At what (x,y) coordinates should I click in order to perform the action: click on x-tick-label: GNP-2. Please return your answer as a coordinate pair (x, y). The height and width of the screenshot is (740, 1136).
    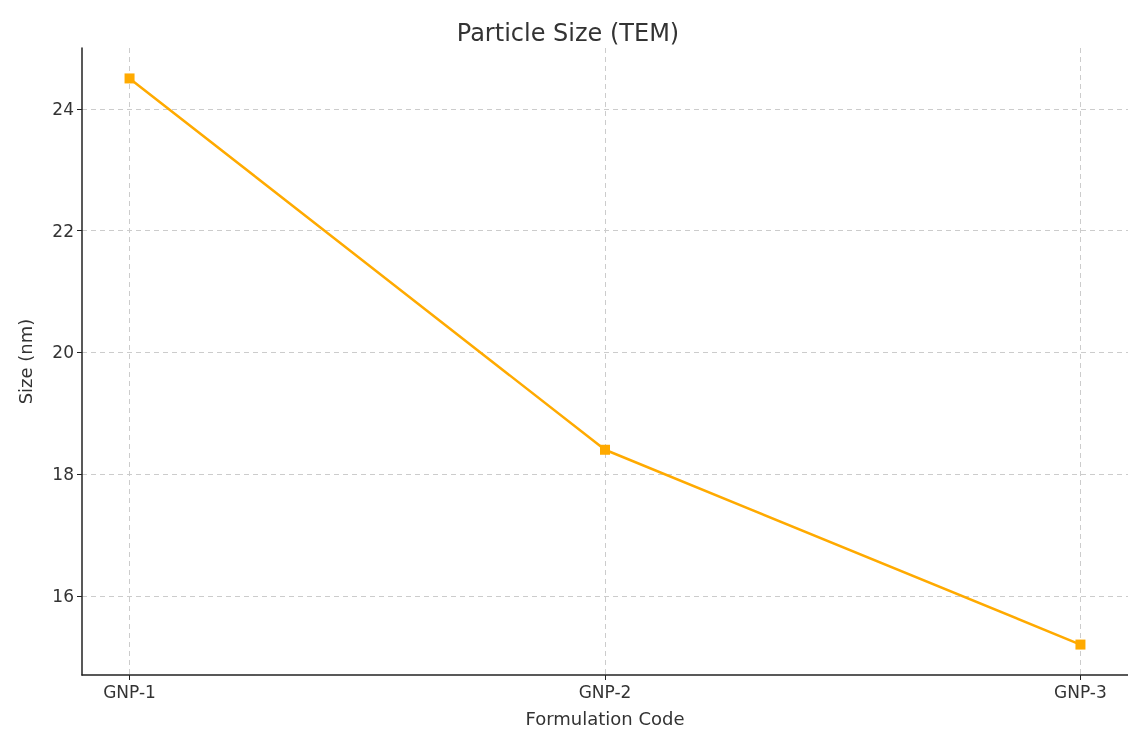
    Looking at the image, I should click on (605, 691).